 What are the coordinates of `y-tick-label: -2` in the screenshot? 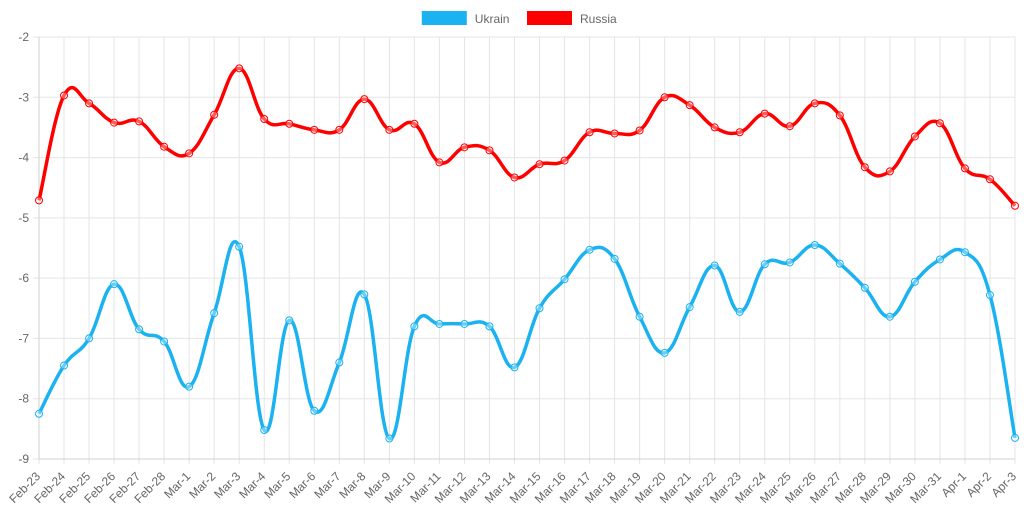 It's located at (23, 37).